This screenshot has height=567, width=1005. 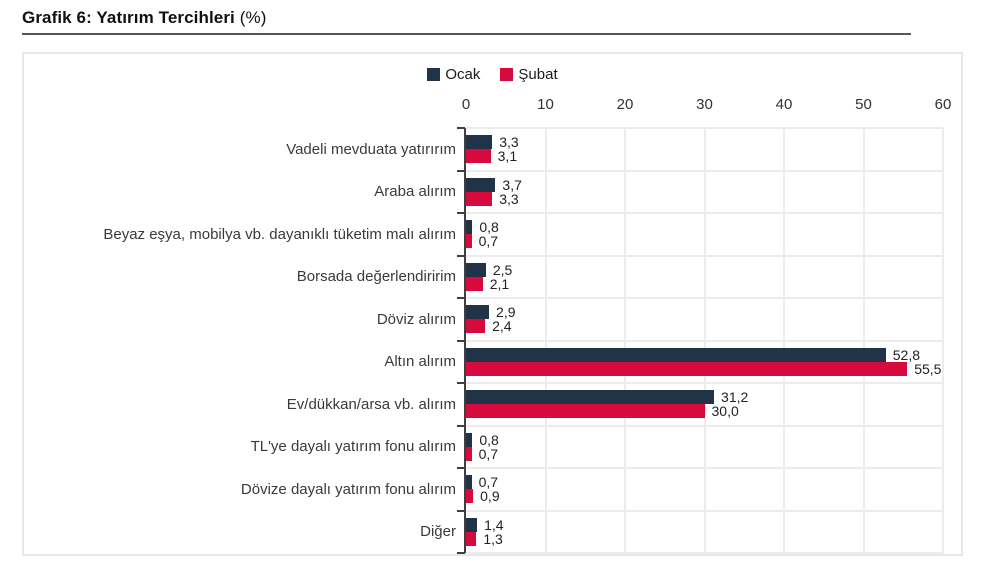 I want to click on title-underline, so click(x=466, y=34).